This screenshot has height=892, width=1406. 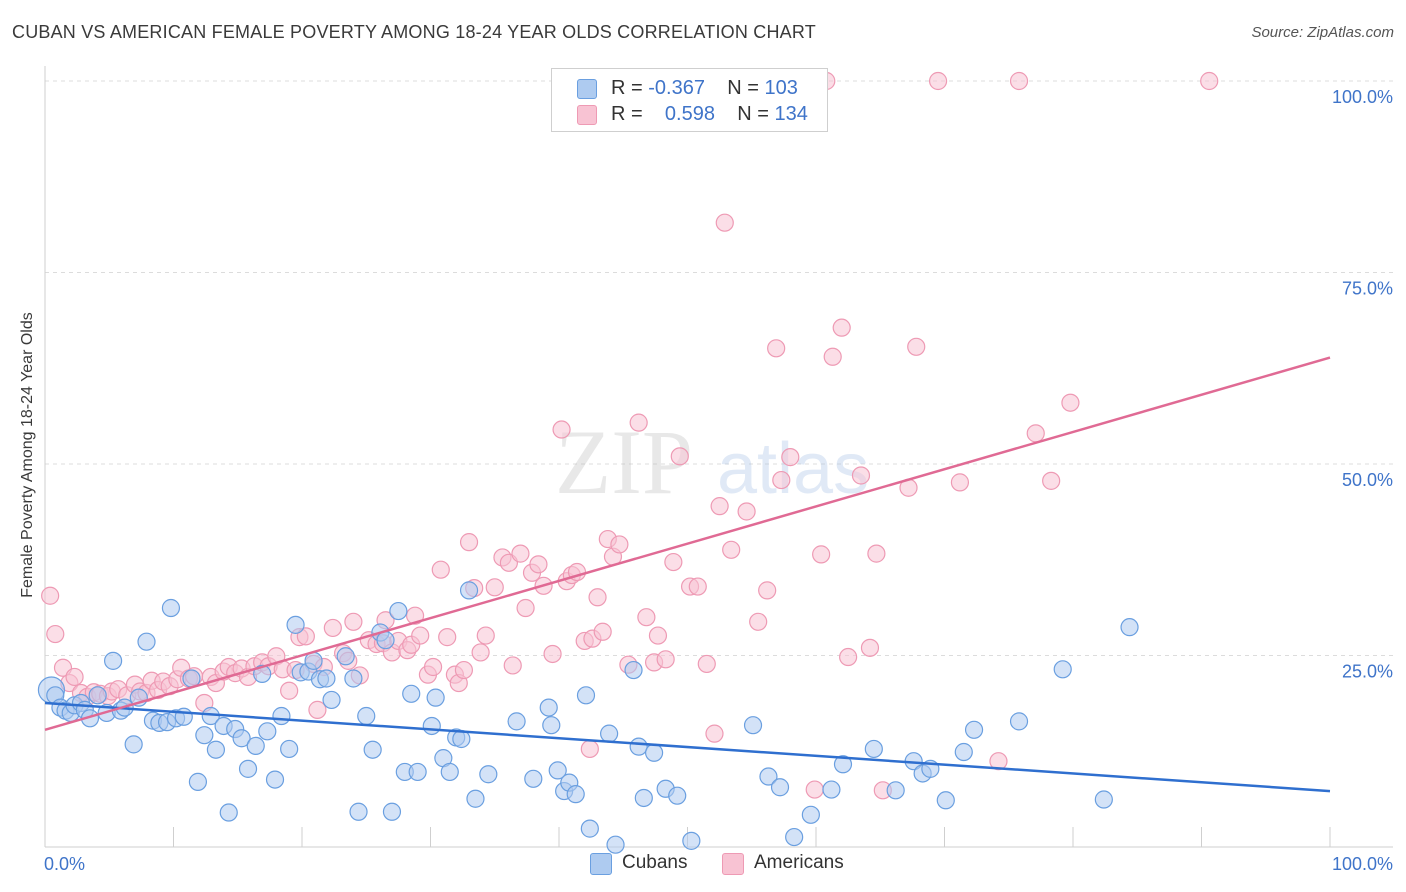 I want to click on n-label: N =, so click(x=753, y=114).